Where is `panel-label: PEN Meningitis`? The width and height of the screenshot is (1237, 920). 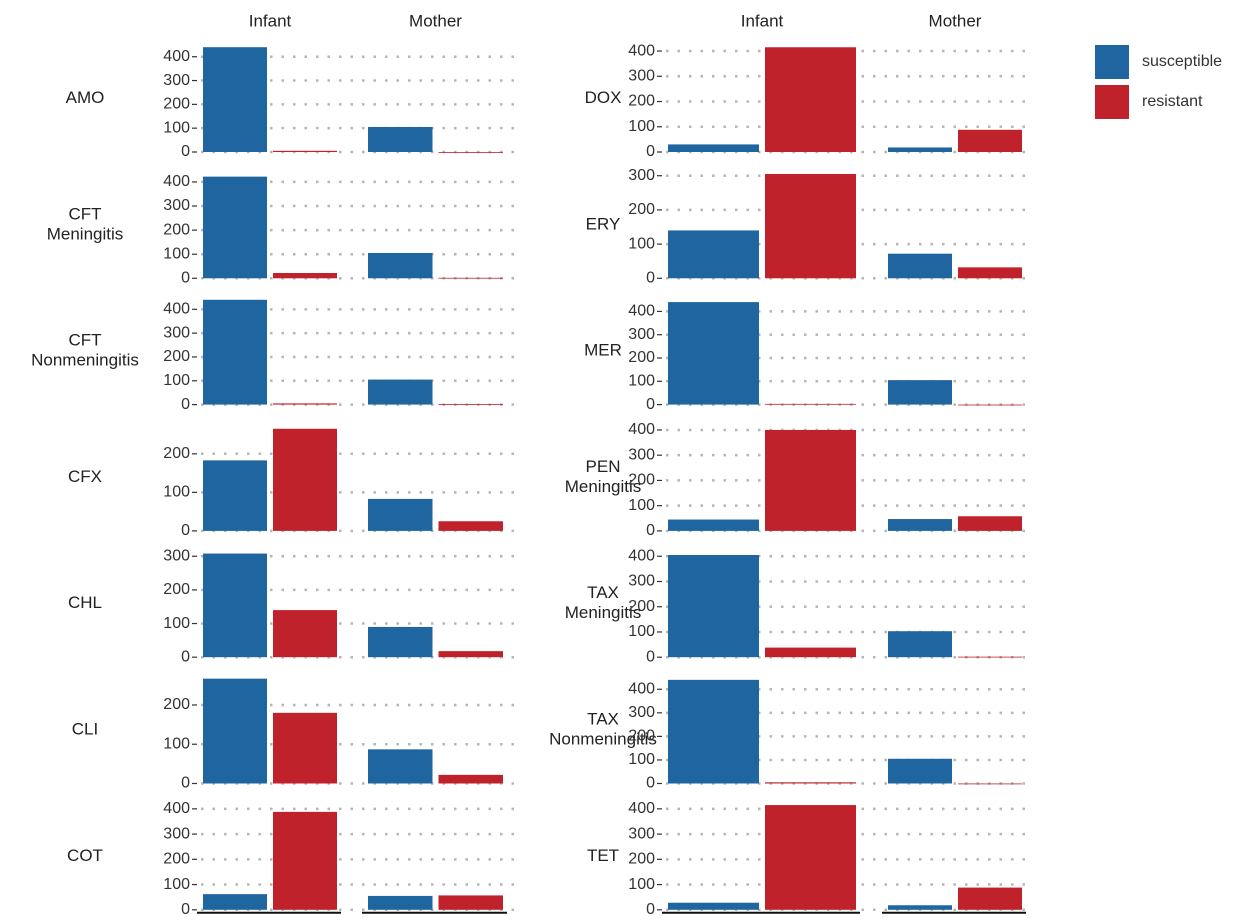 panel-label: PEN Meningitis is located at coordinates (603, 476).